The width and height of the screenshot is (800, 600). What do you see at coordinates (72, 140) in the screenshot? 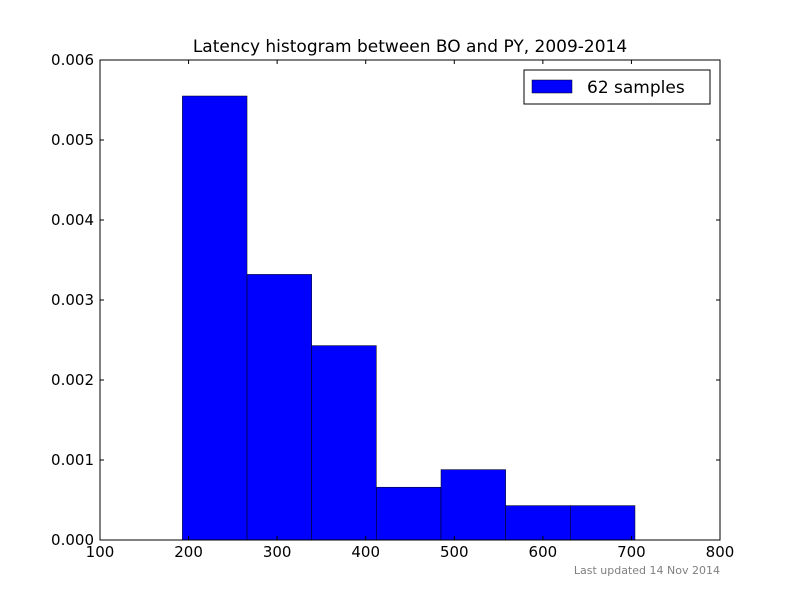
I see `y-tick-label: 0.005` at bounding box center [72, 140].